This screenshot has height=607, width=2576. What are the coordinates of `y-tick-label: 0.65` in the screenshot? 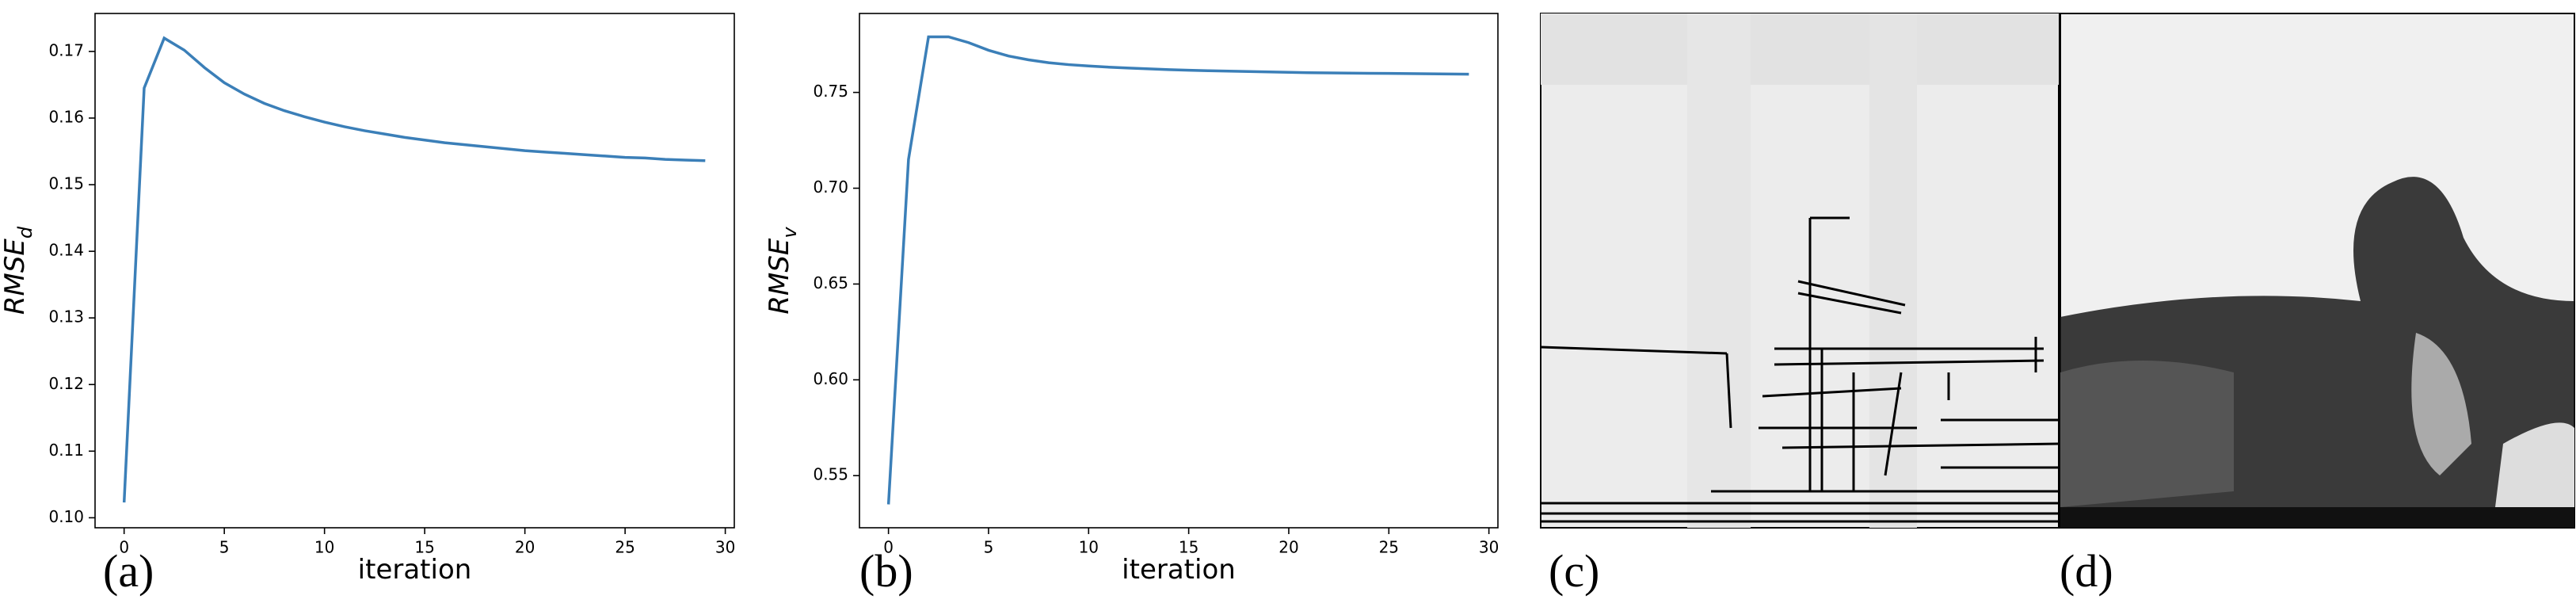 It's located at (830, 282).